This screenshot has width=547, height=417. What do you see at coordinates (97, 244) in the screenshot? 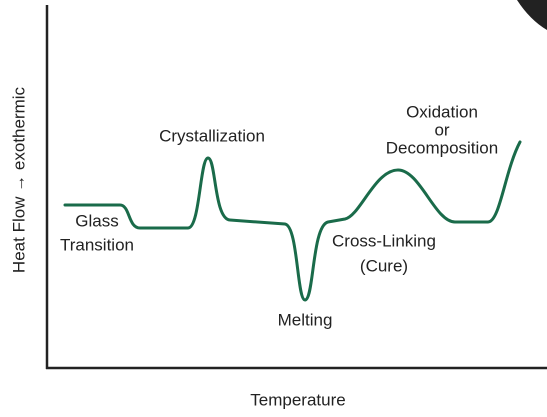
I see `annotation: Transition` at bounding box center [97, 244].